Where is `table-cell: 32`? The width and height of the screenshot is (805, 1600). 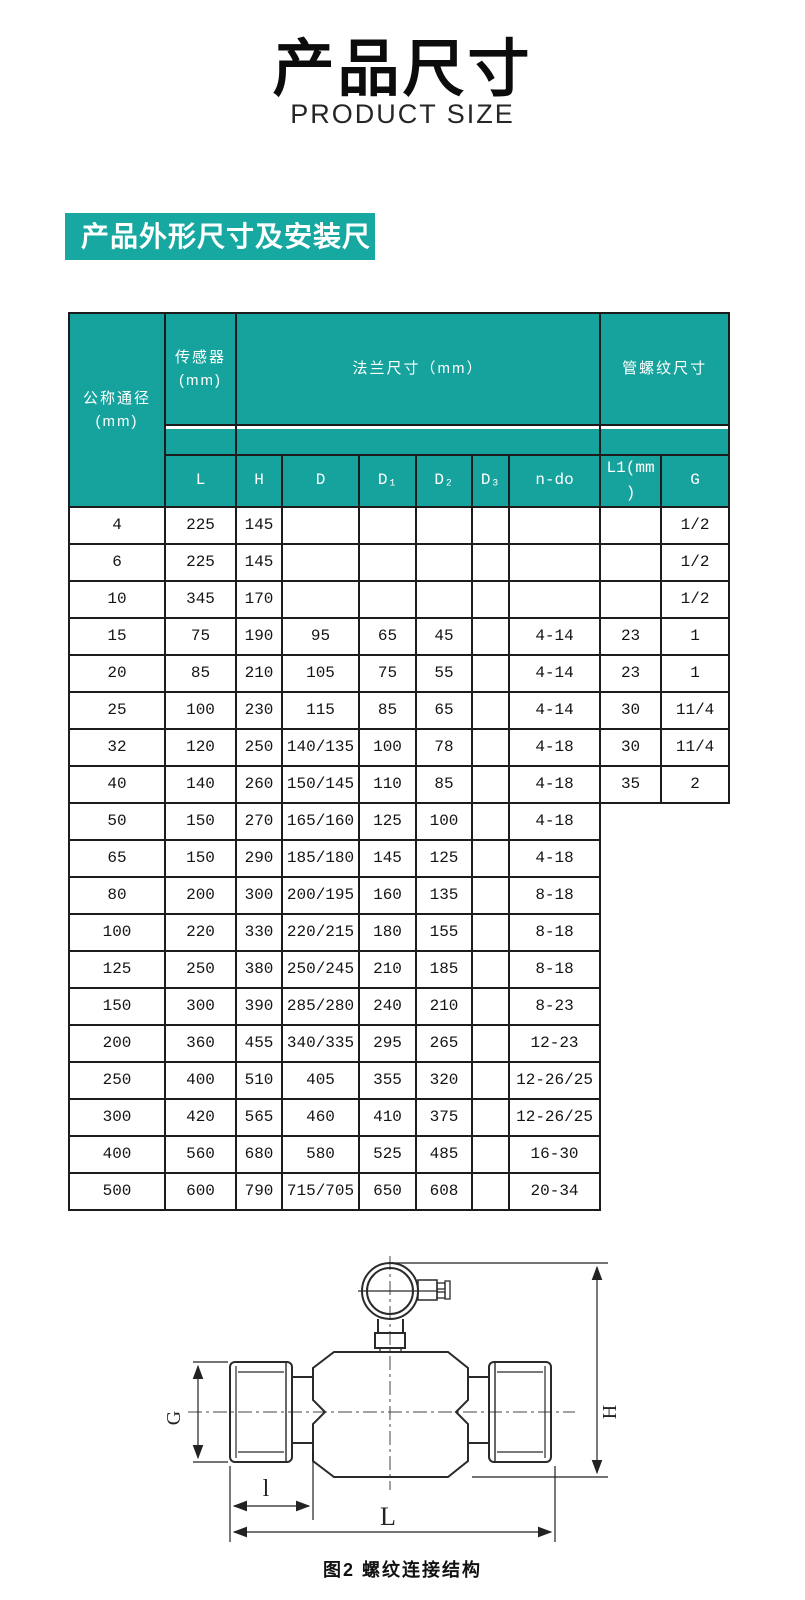
table-cell: 32 is located at coordinates (117, 747).